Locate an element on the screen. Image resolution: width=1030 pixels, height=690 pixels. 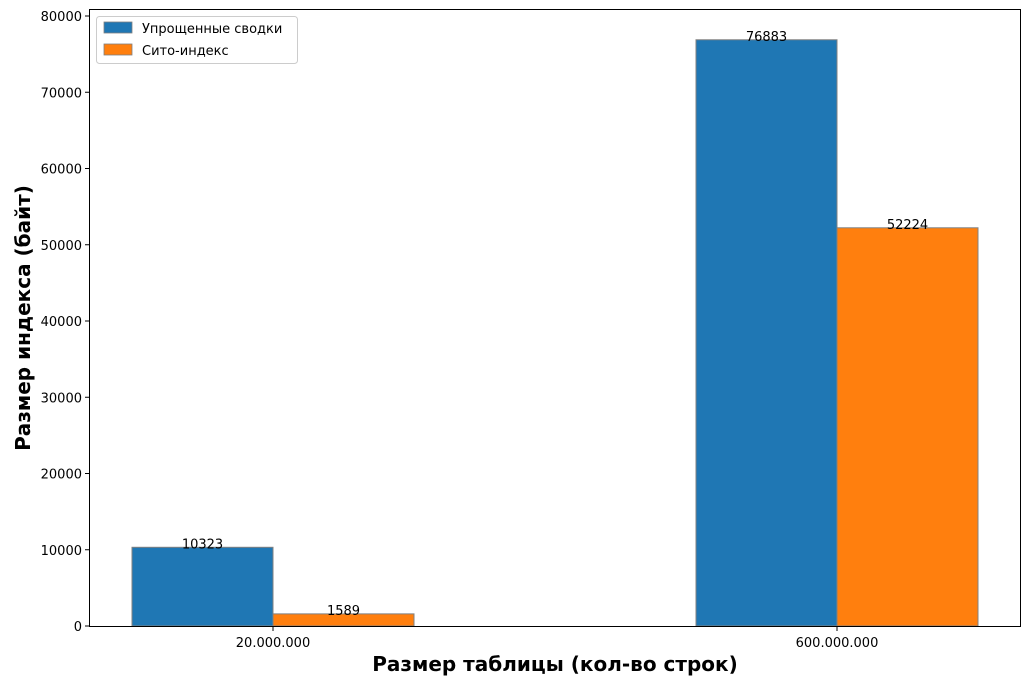
y-tick-label-2: 20000 is located at coordinates (61, 475).